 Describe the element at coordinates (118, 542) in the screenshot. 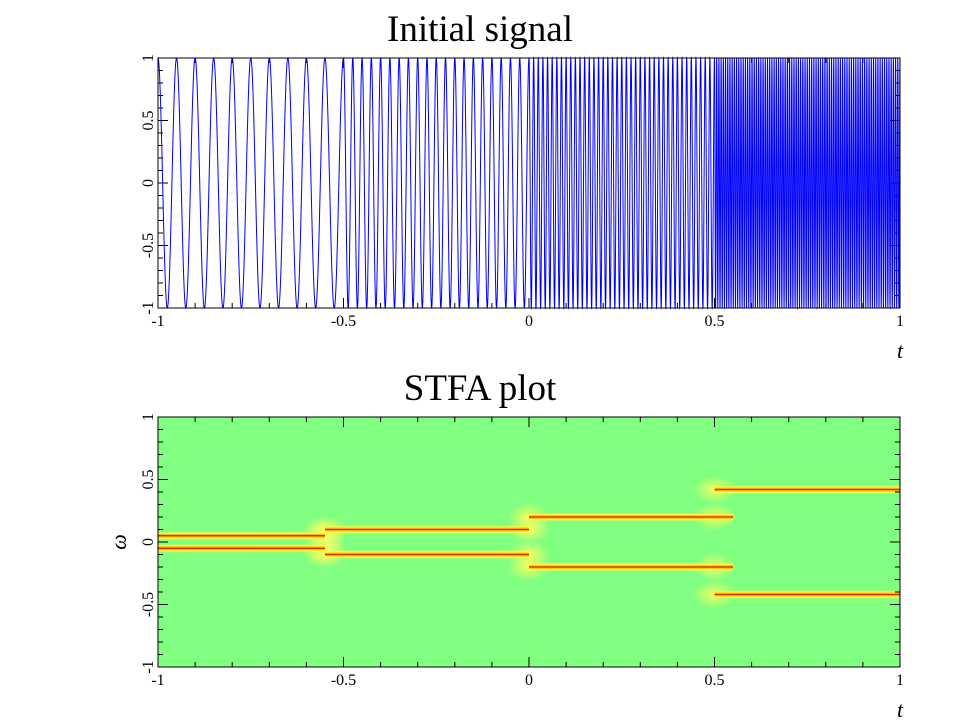

I see `stfa-y-axis-label: ω` at that location.